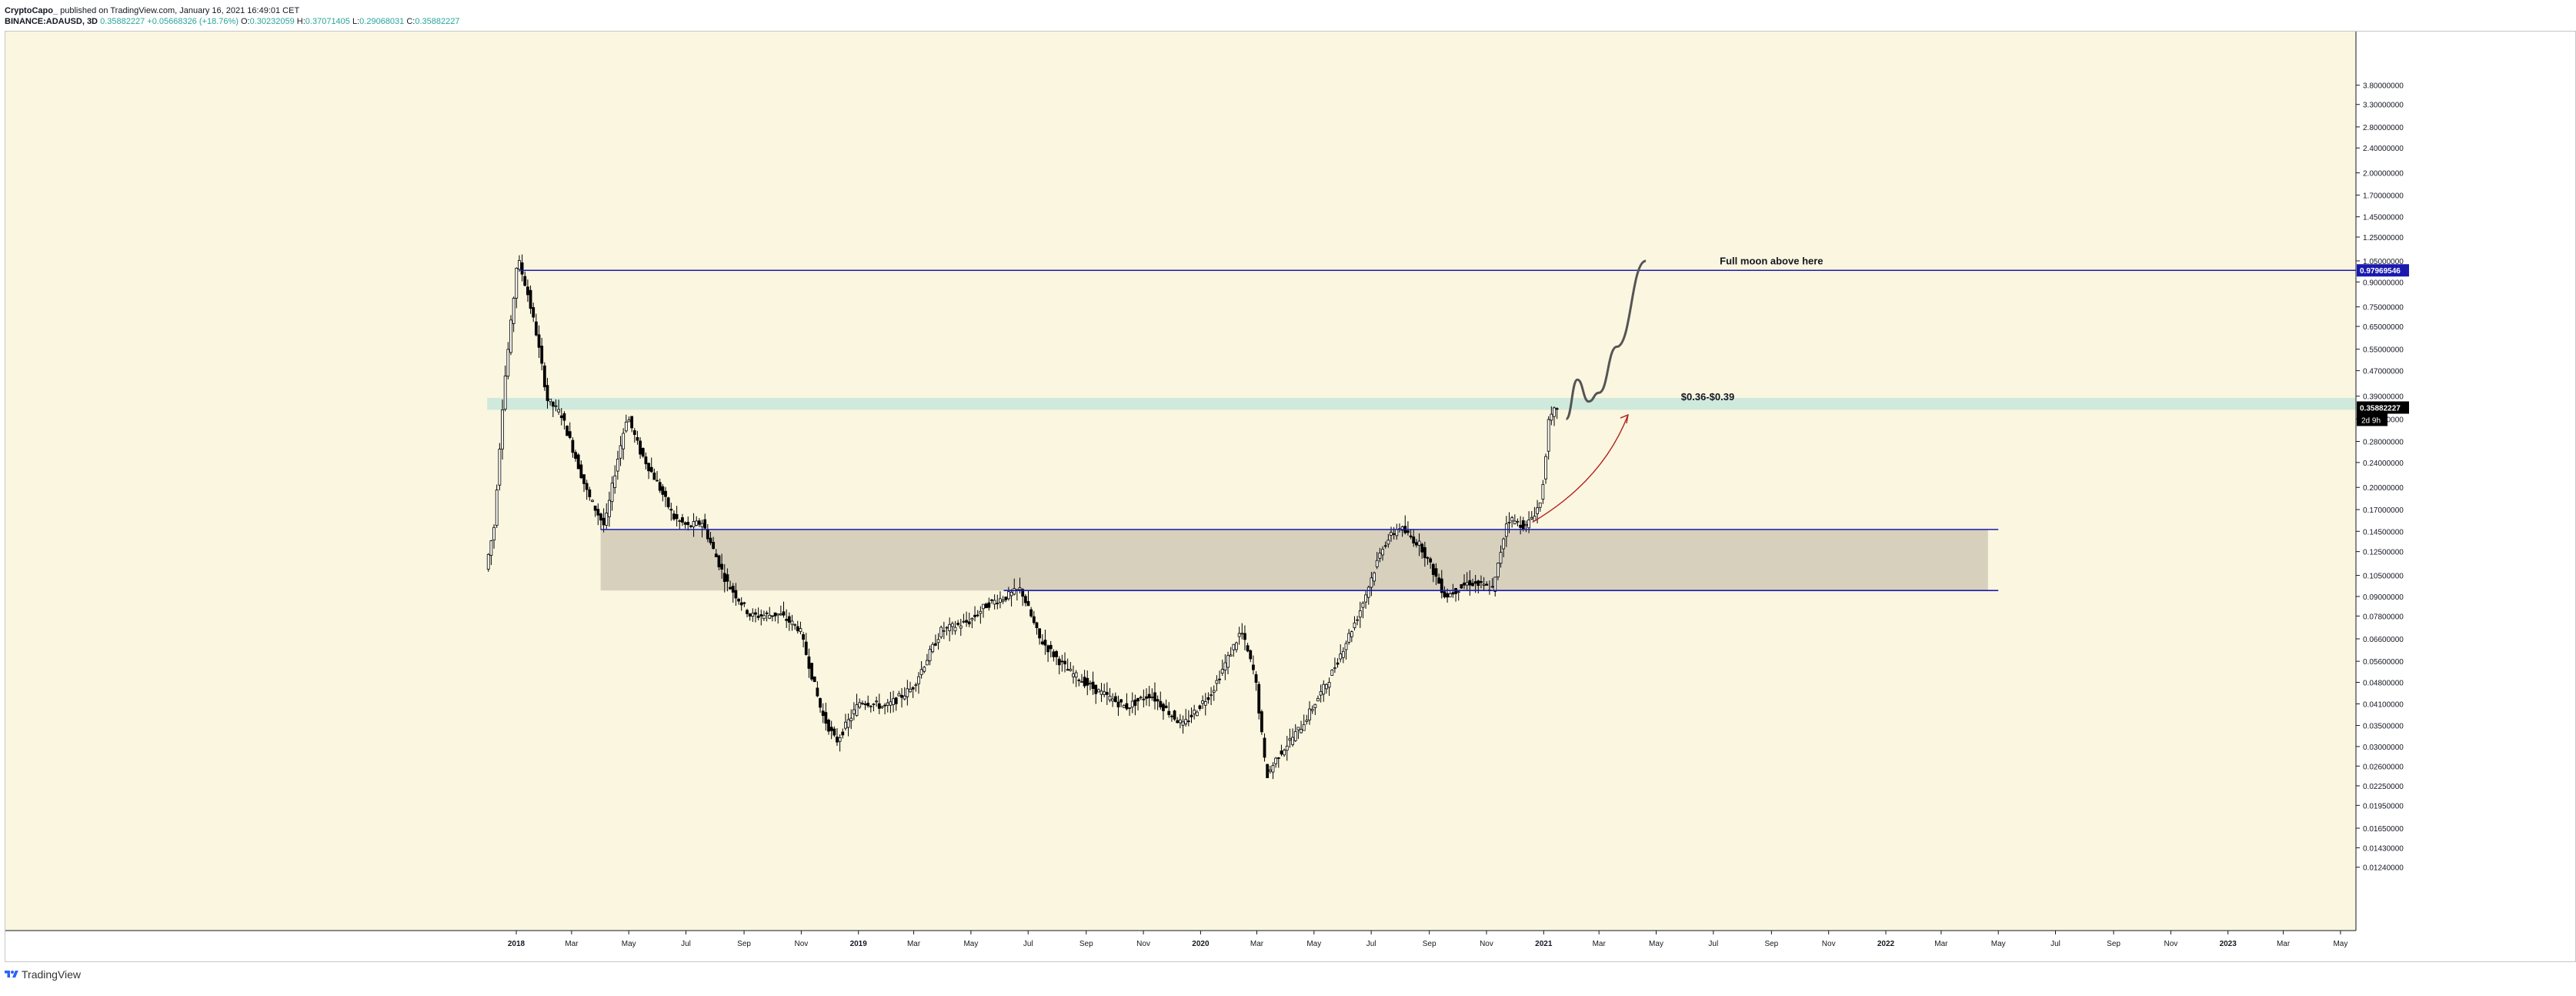 This screenshot has width=2576, height=996. I want to click on y-tick-label: 1.05000000, so click(2384, 262).